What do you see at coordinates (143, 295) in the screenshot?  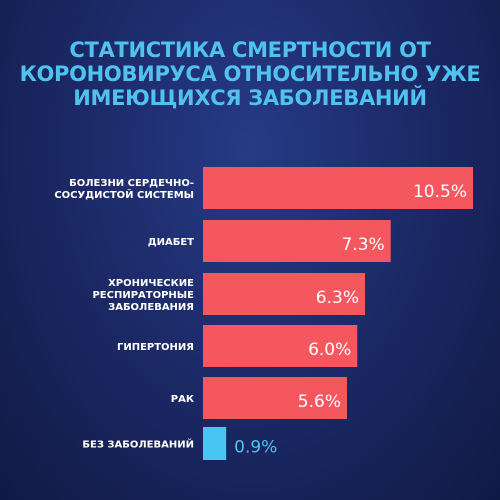 I see `category-label-2: ХРОНИЧЕСКИЕ РЕСПИРАТОРНЫЕ ЗАБОЛЕВАНИЯ` at bounding box center [143, 295].